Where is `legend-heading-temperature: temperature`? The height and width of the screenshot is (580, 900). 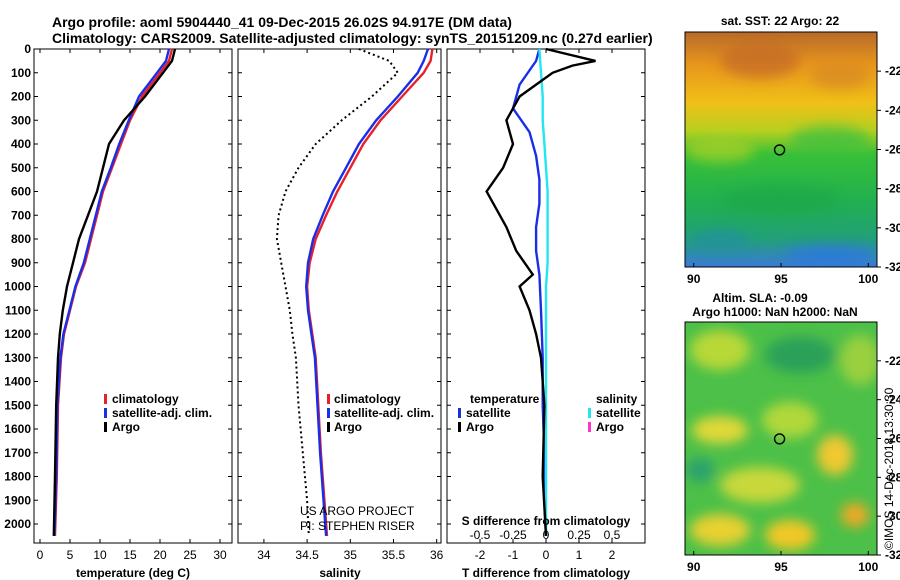 legend-heading-temperature: temperature is located at coordinates (505, 399).